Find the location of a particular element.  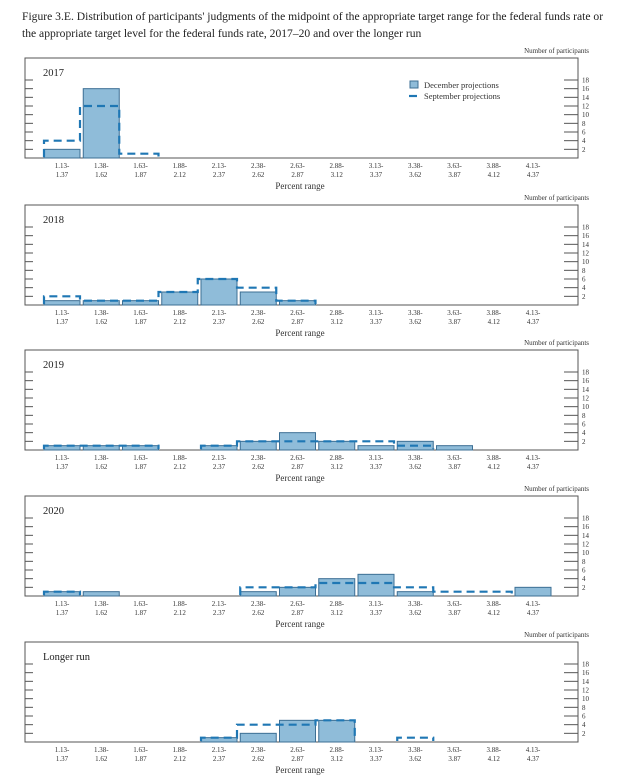

xlabel-text: Percent range is located at coordinates (299, 186).